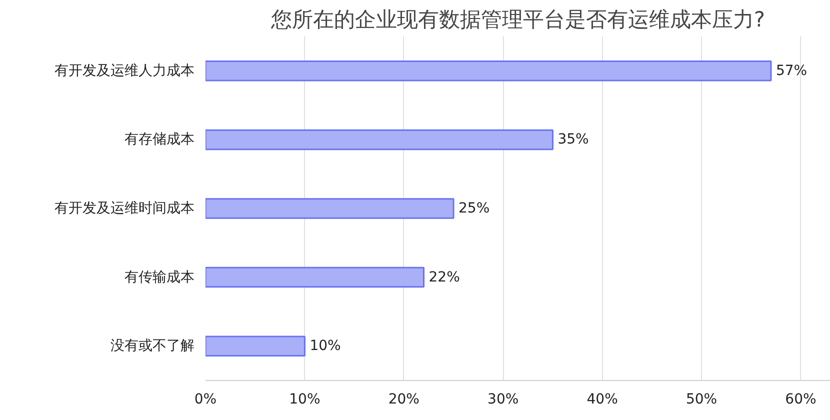 This screenshot has width=830, height=420. I want to click on x-tick-label: 60%, so click(800, 400).